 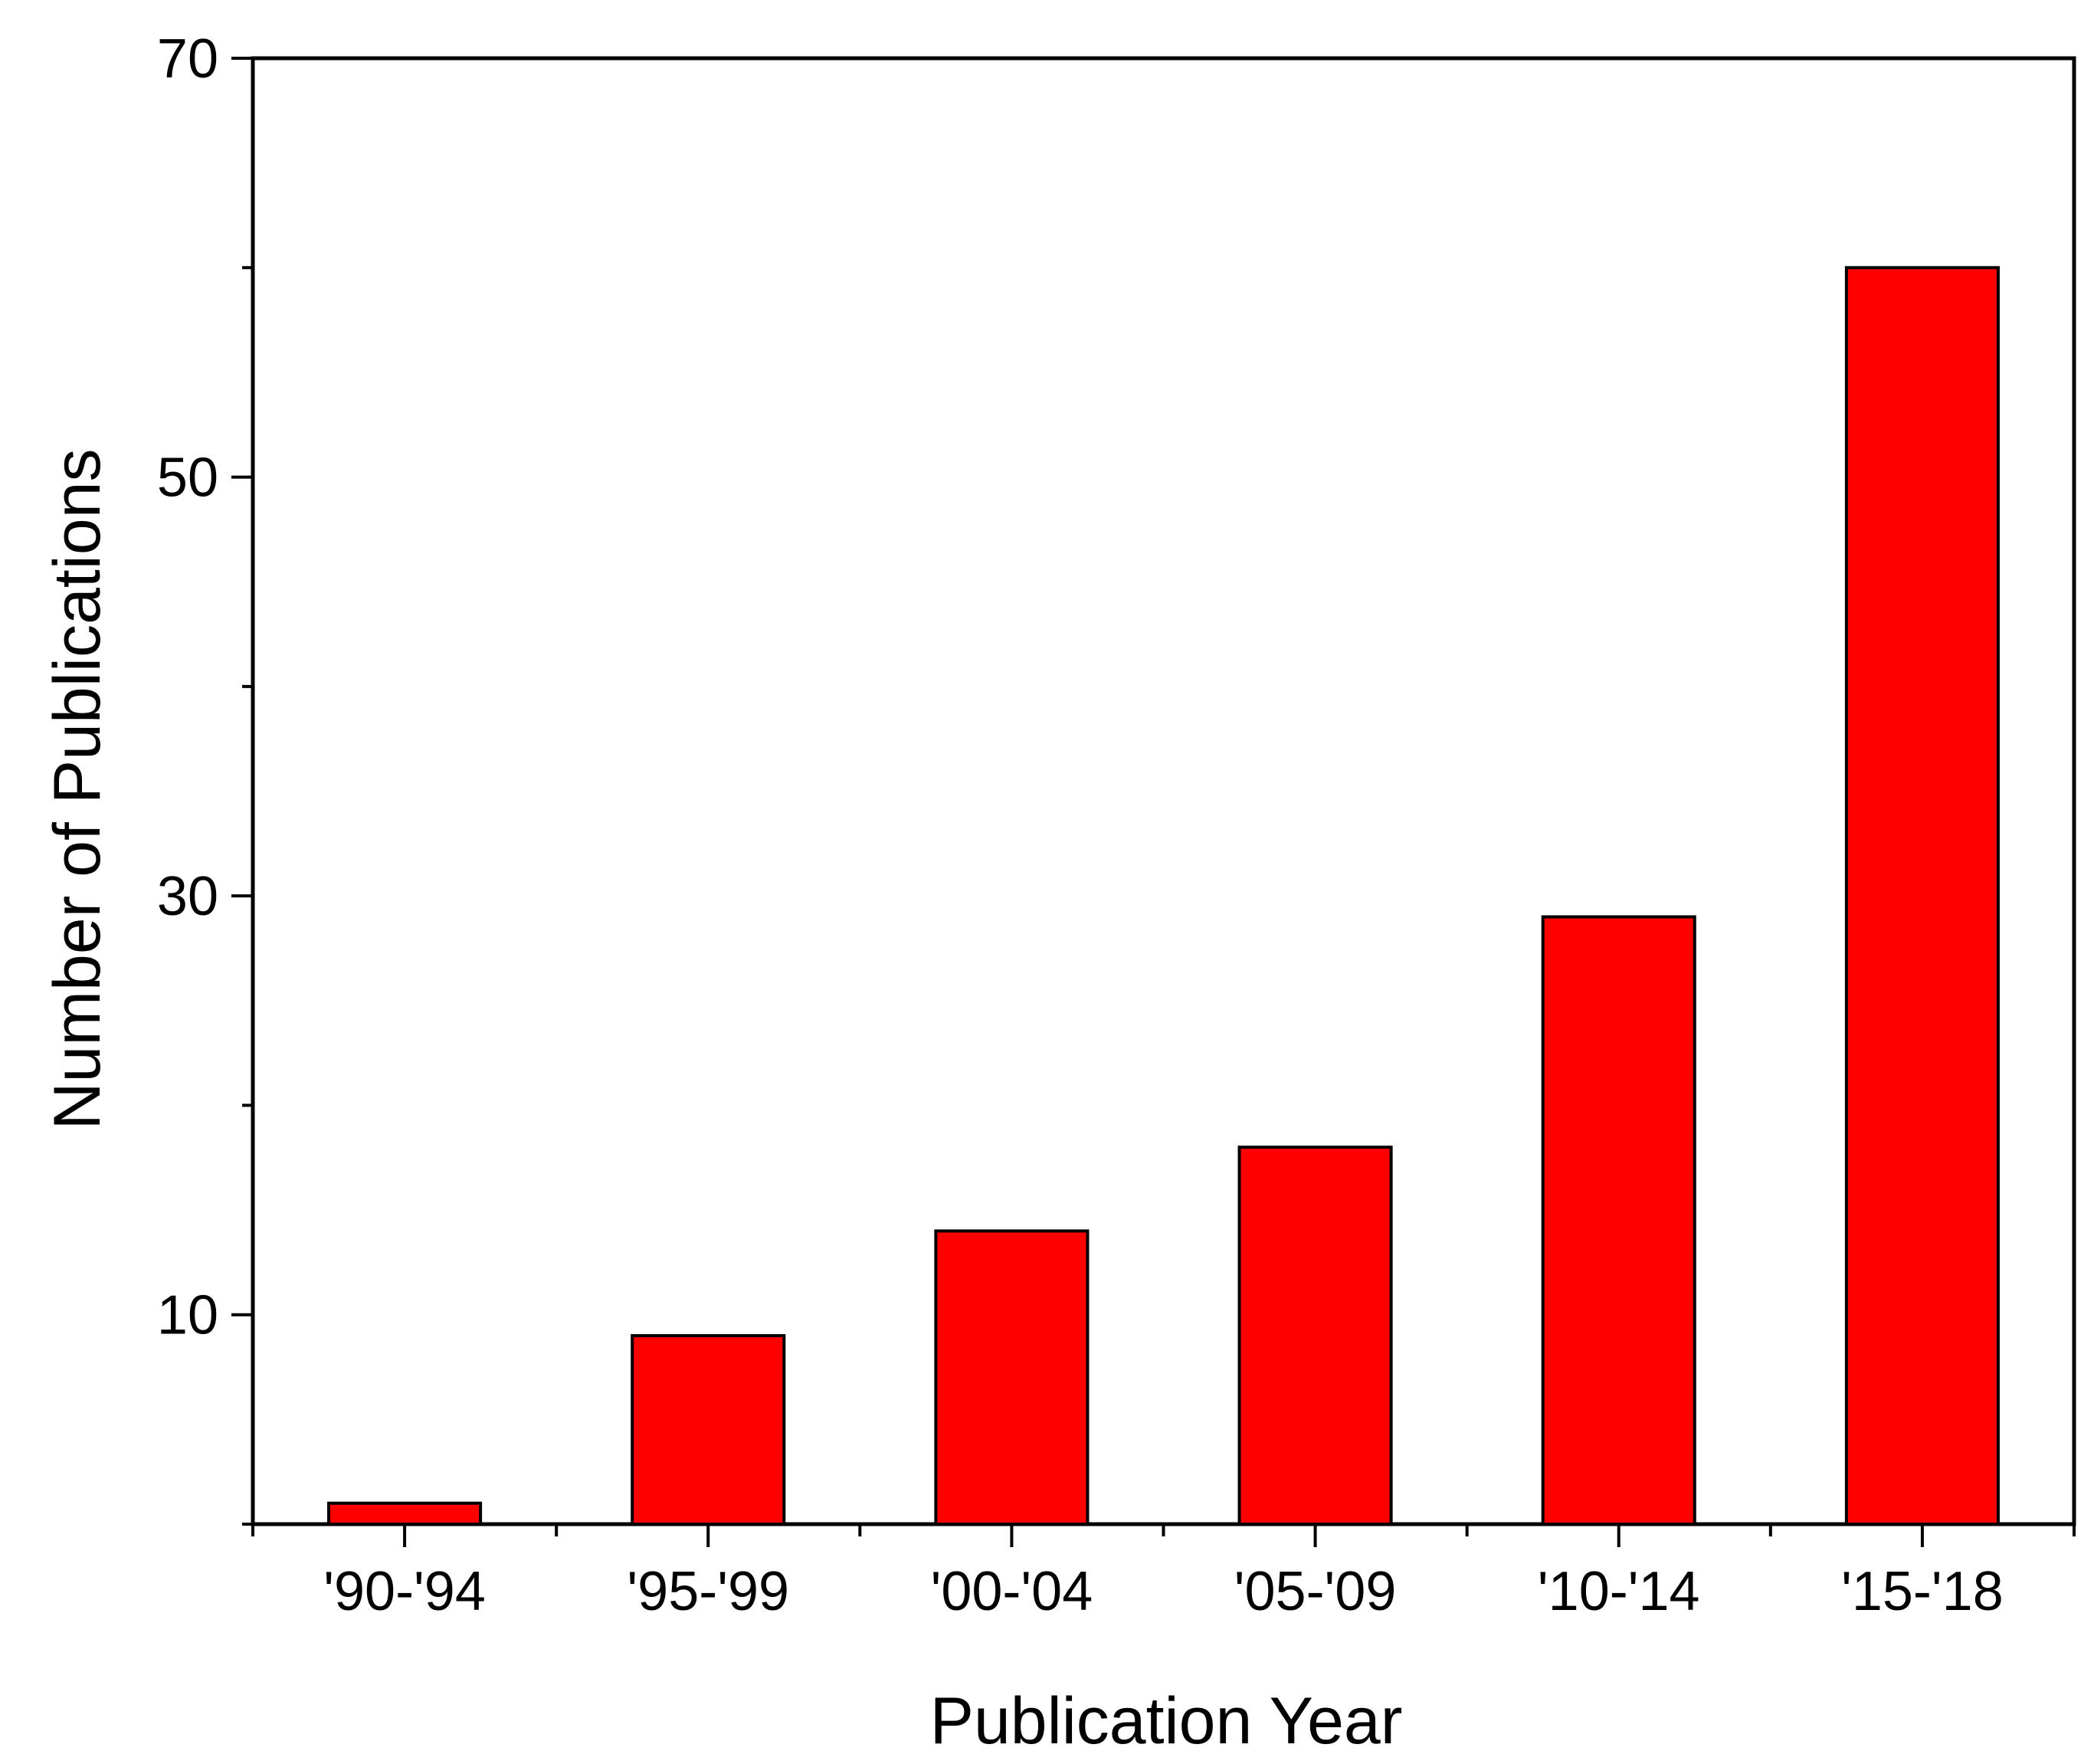 What do you see at coordinates (1166, 1721) in the screenshot?
I see `x-axis-title: Publication Year` at bounding box center [1166, 1721].